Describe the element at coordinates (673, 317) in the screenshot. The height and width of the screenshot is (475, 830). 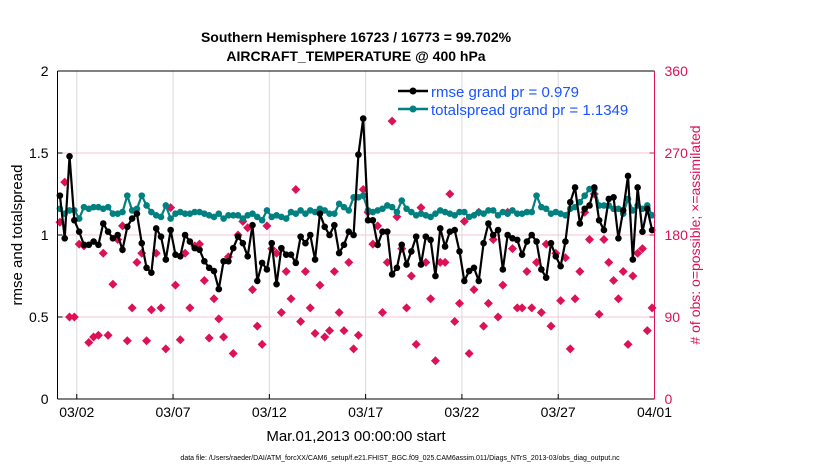
I see `y2-tick-label: 90` at that location.